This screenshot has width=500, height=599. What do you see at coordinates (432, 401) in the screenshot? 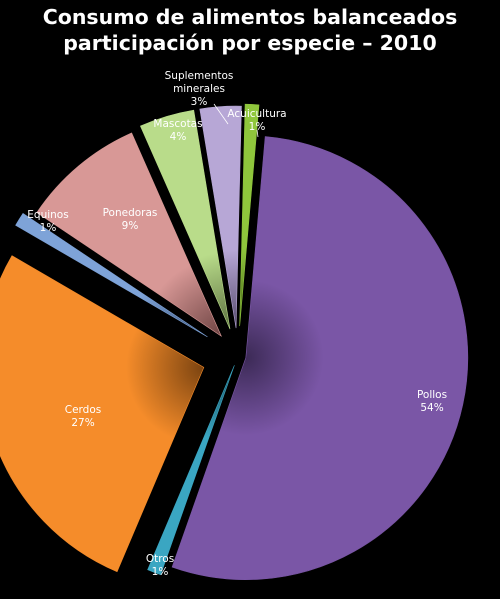
I see `slice-label-pollos: Pollos 54%` at bounding box center [432, 401].